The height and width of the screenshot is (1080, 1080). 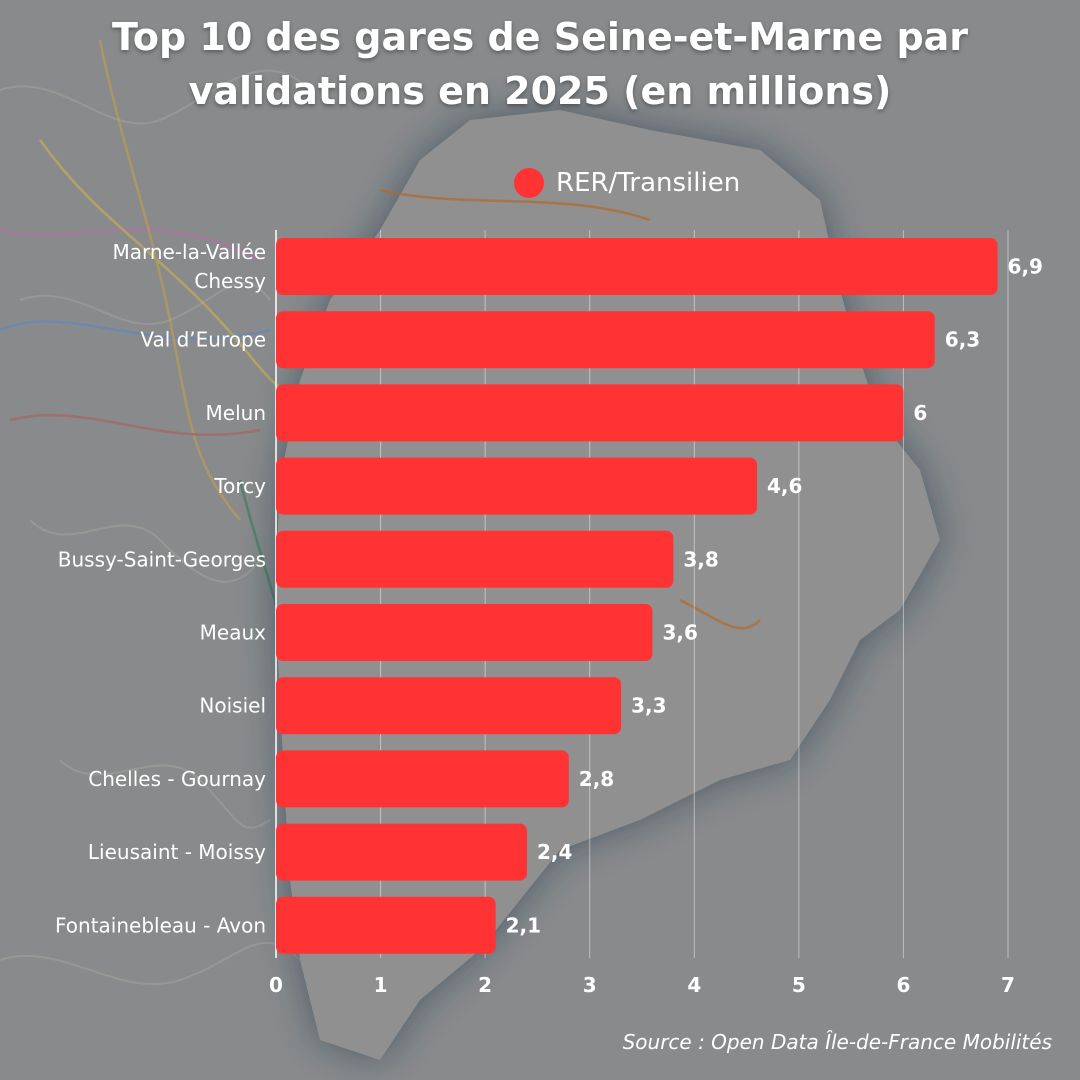 I want to click on x-tick-label: 3, so click(x=590, y=985).